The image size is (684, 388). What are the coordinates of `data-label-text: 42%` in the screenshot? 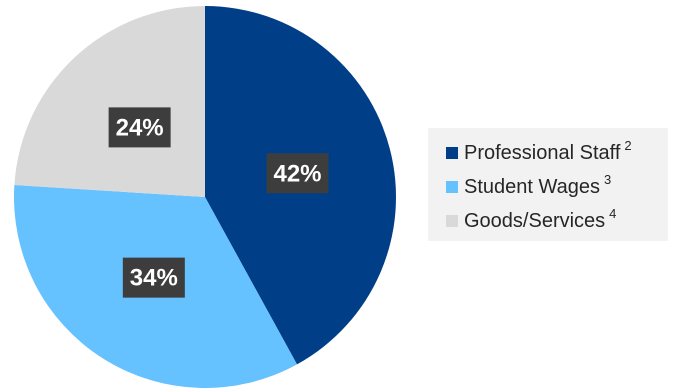 It's located at (297, 173).